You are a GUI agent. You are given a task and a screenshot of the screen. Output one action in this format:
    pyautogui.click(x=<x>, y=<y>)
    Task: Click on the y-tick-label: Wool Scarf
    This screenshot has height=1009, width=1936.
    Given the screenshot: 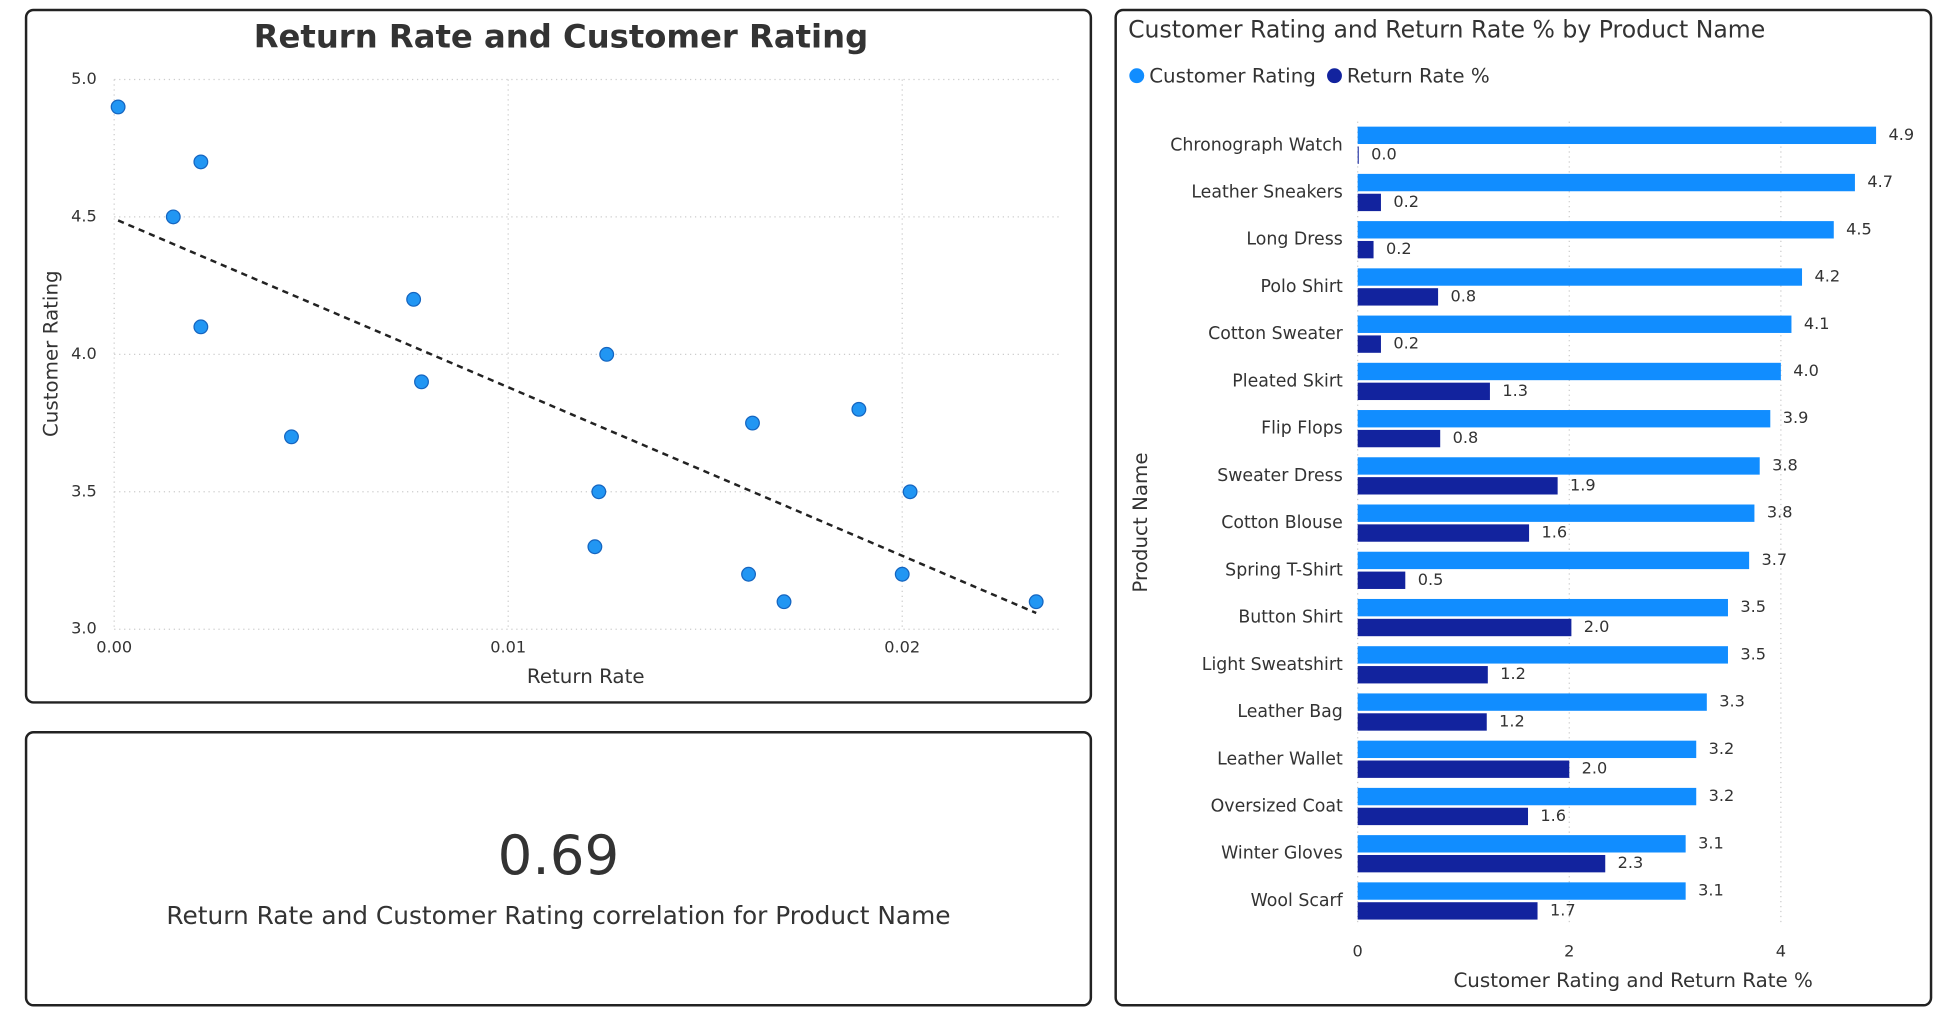 What is the action you would take?
    pyautogui.click(x=1297, y=901)
    